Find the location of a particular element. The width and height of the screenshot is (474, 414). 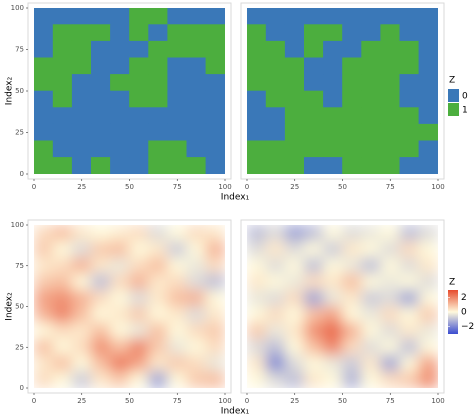

x-tick-label: 0 is located at coordinates (247, 187).